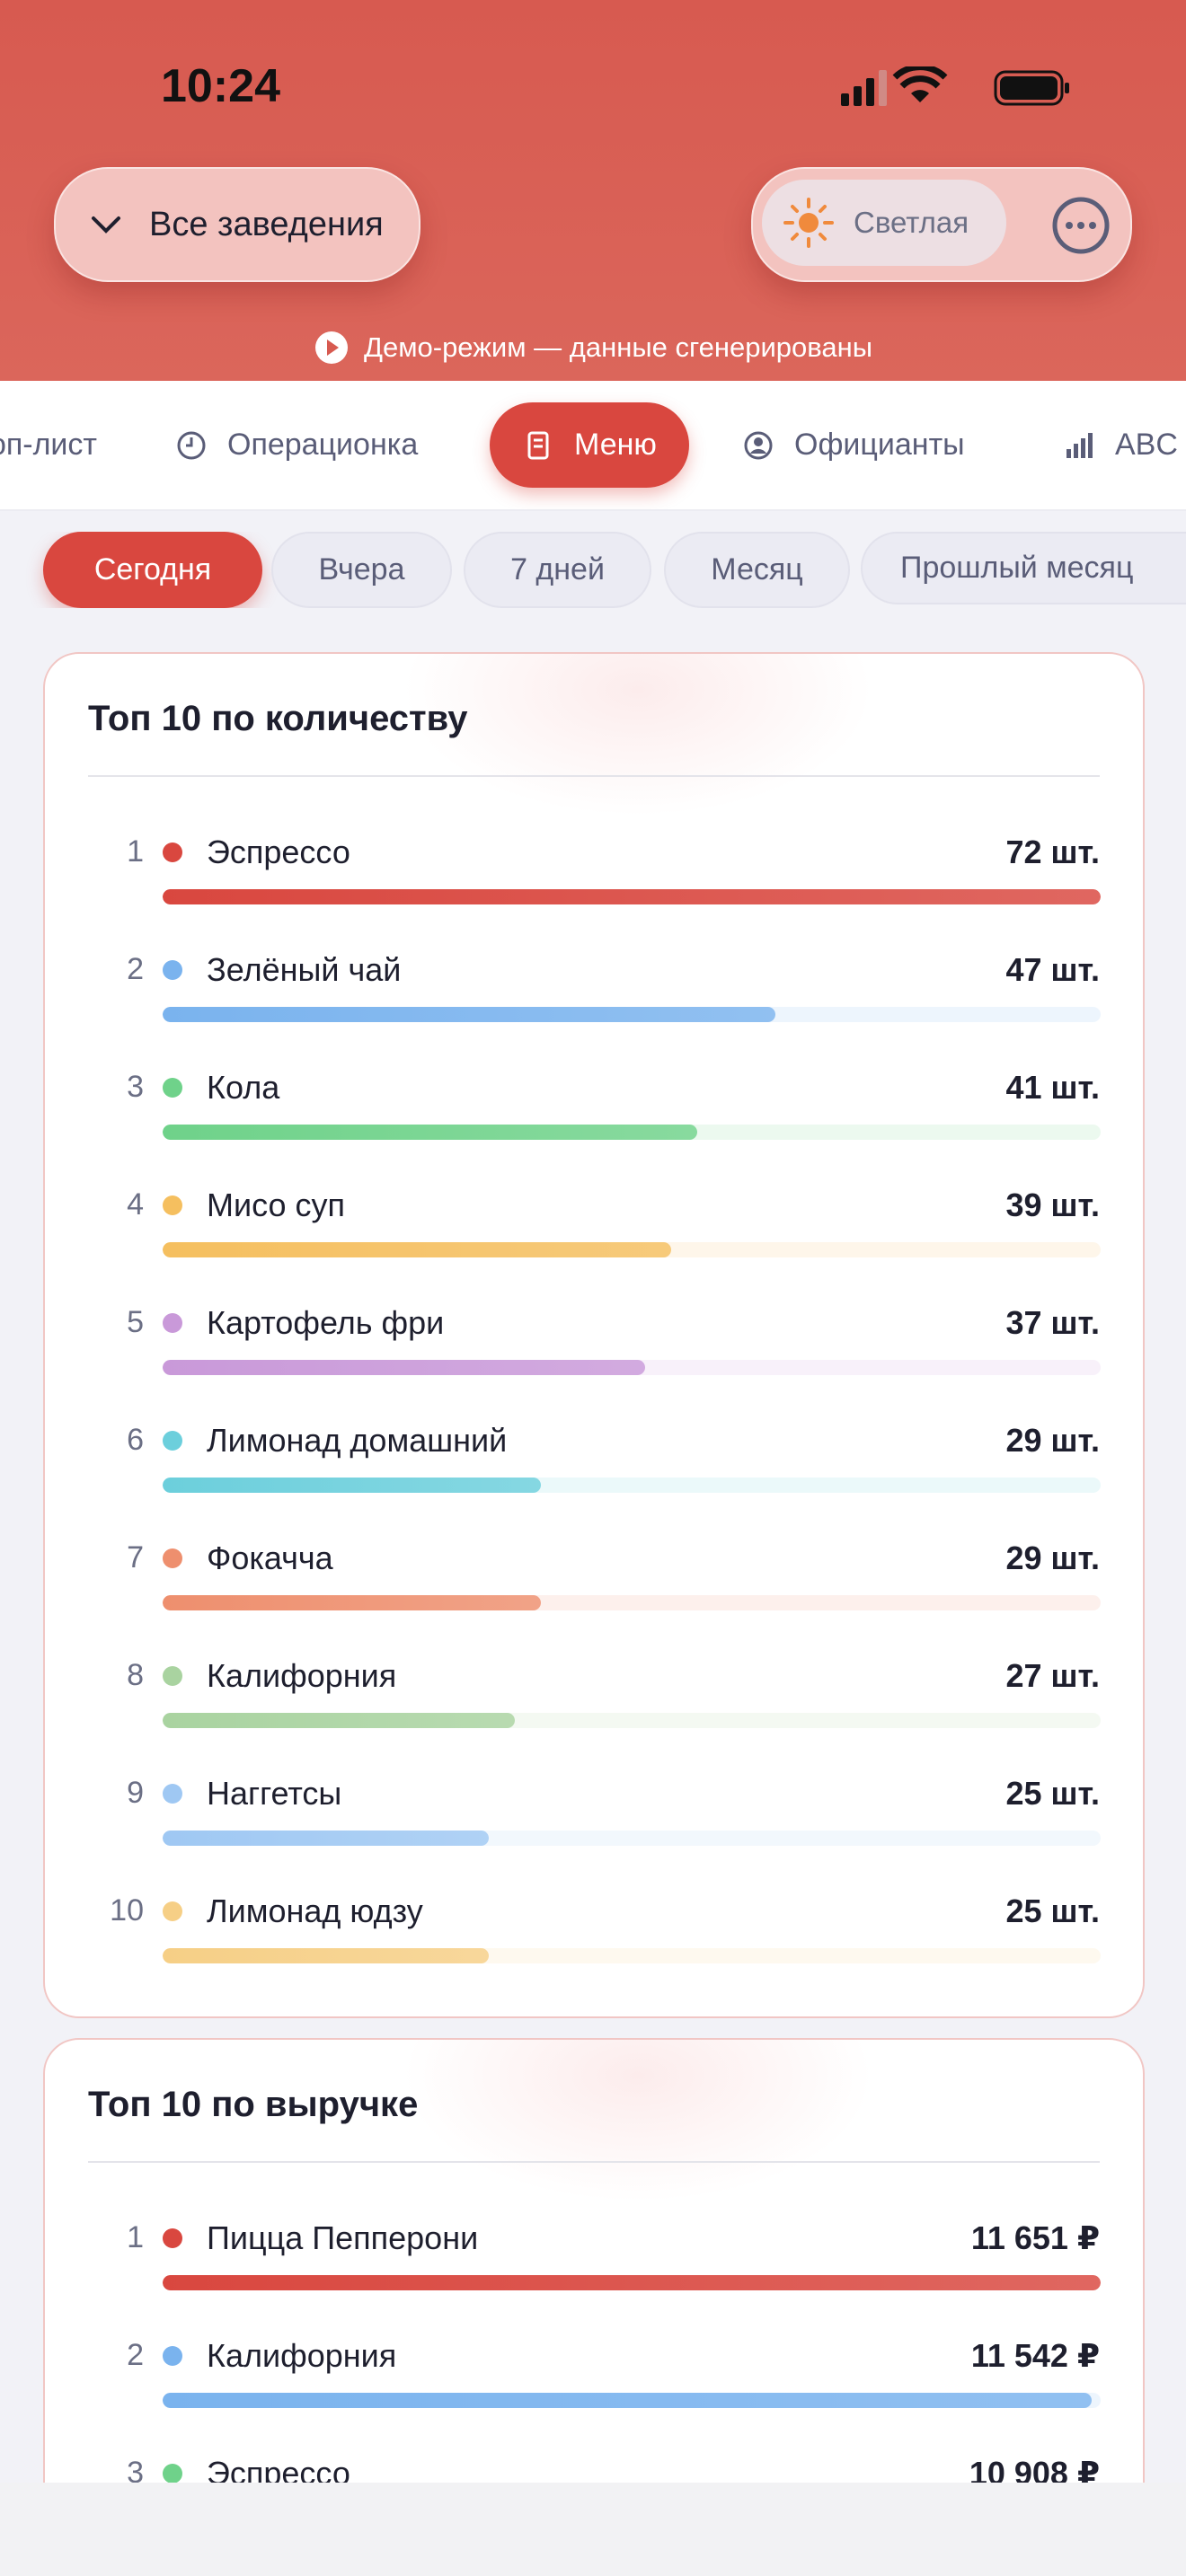 Image resolution: width=1186 pixels, height=2576 pixels. I want to click on tab-bar: Стоп-лист Операционка Меню Официанты ABC, so click(593, 446).